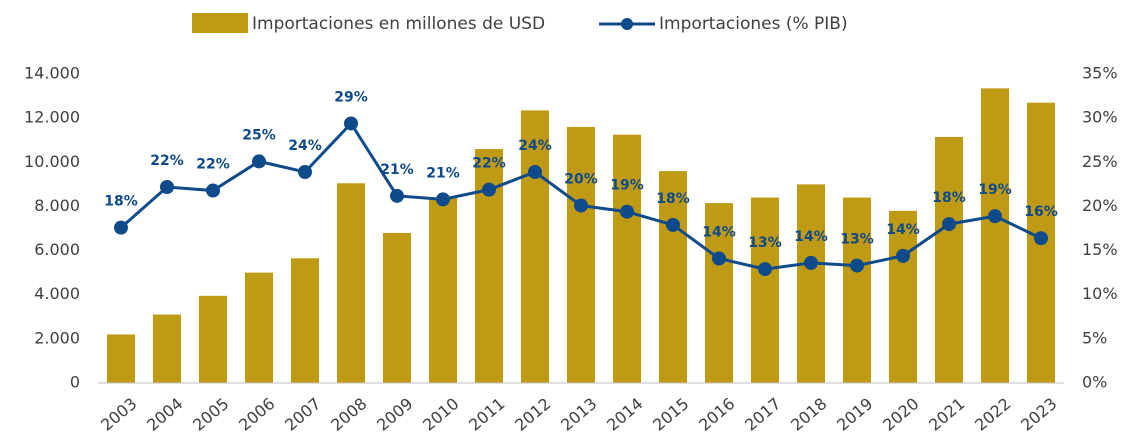  I want to click on x-tick-label: 2019, so click(854, 414).